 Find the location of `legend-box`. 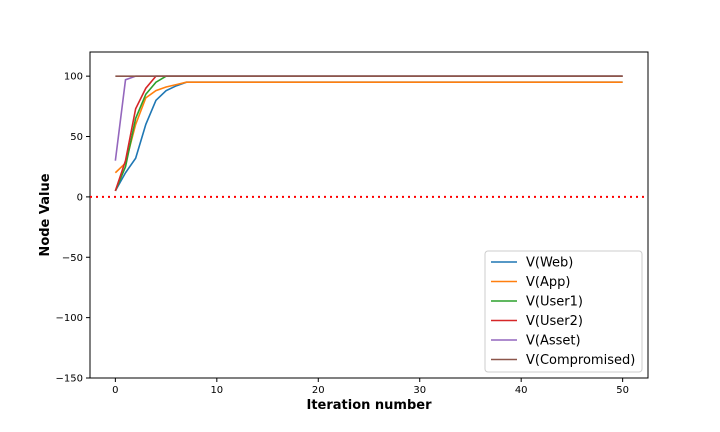

legend-box is located at coordinates (563, 311).